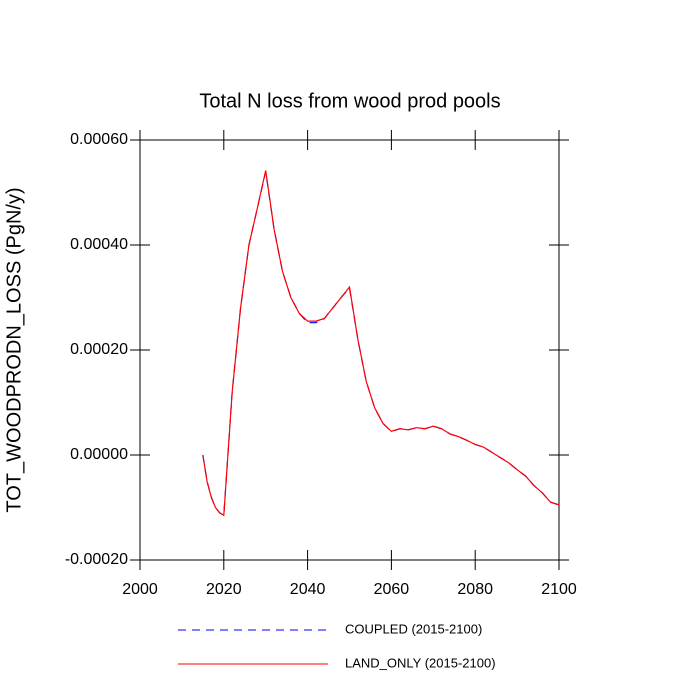  I want to click on legend-label: LAND_ONLY (2015-2100), so click(420, 662).